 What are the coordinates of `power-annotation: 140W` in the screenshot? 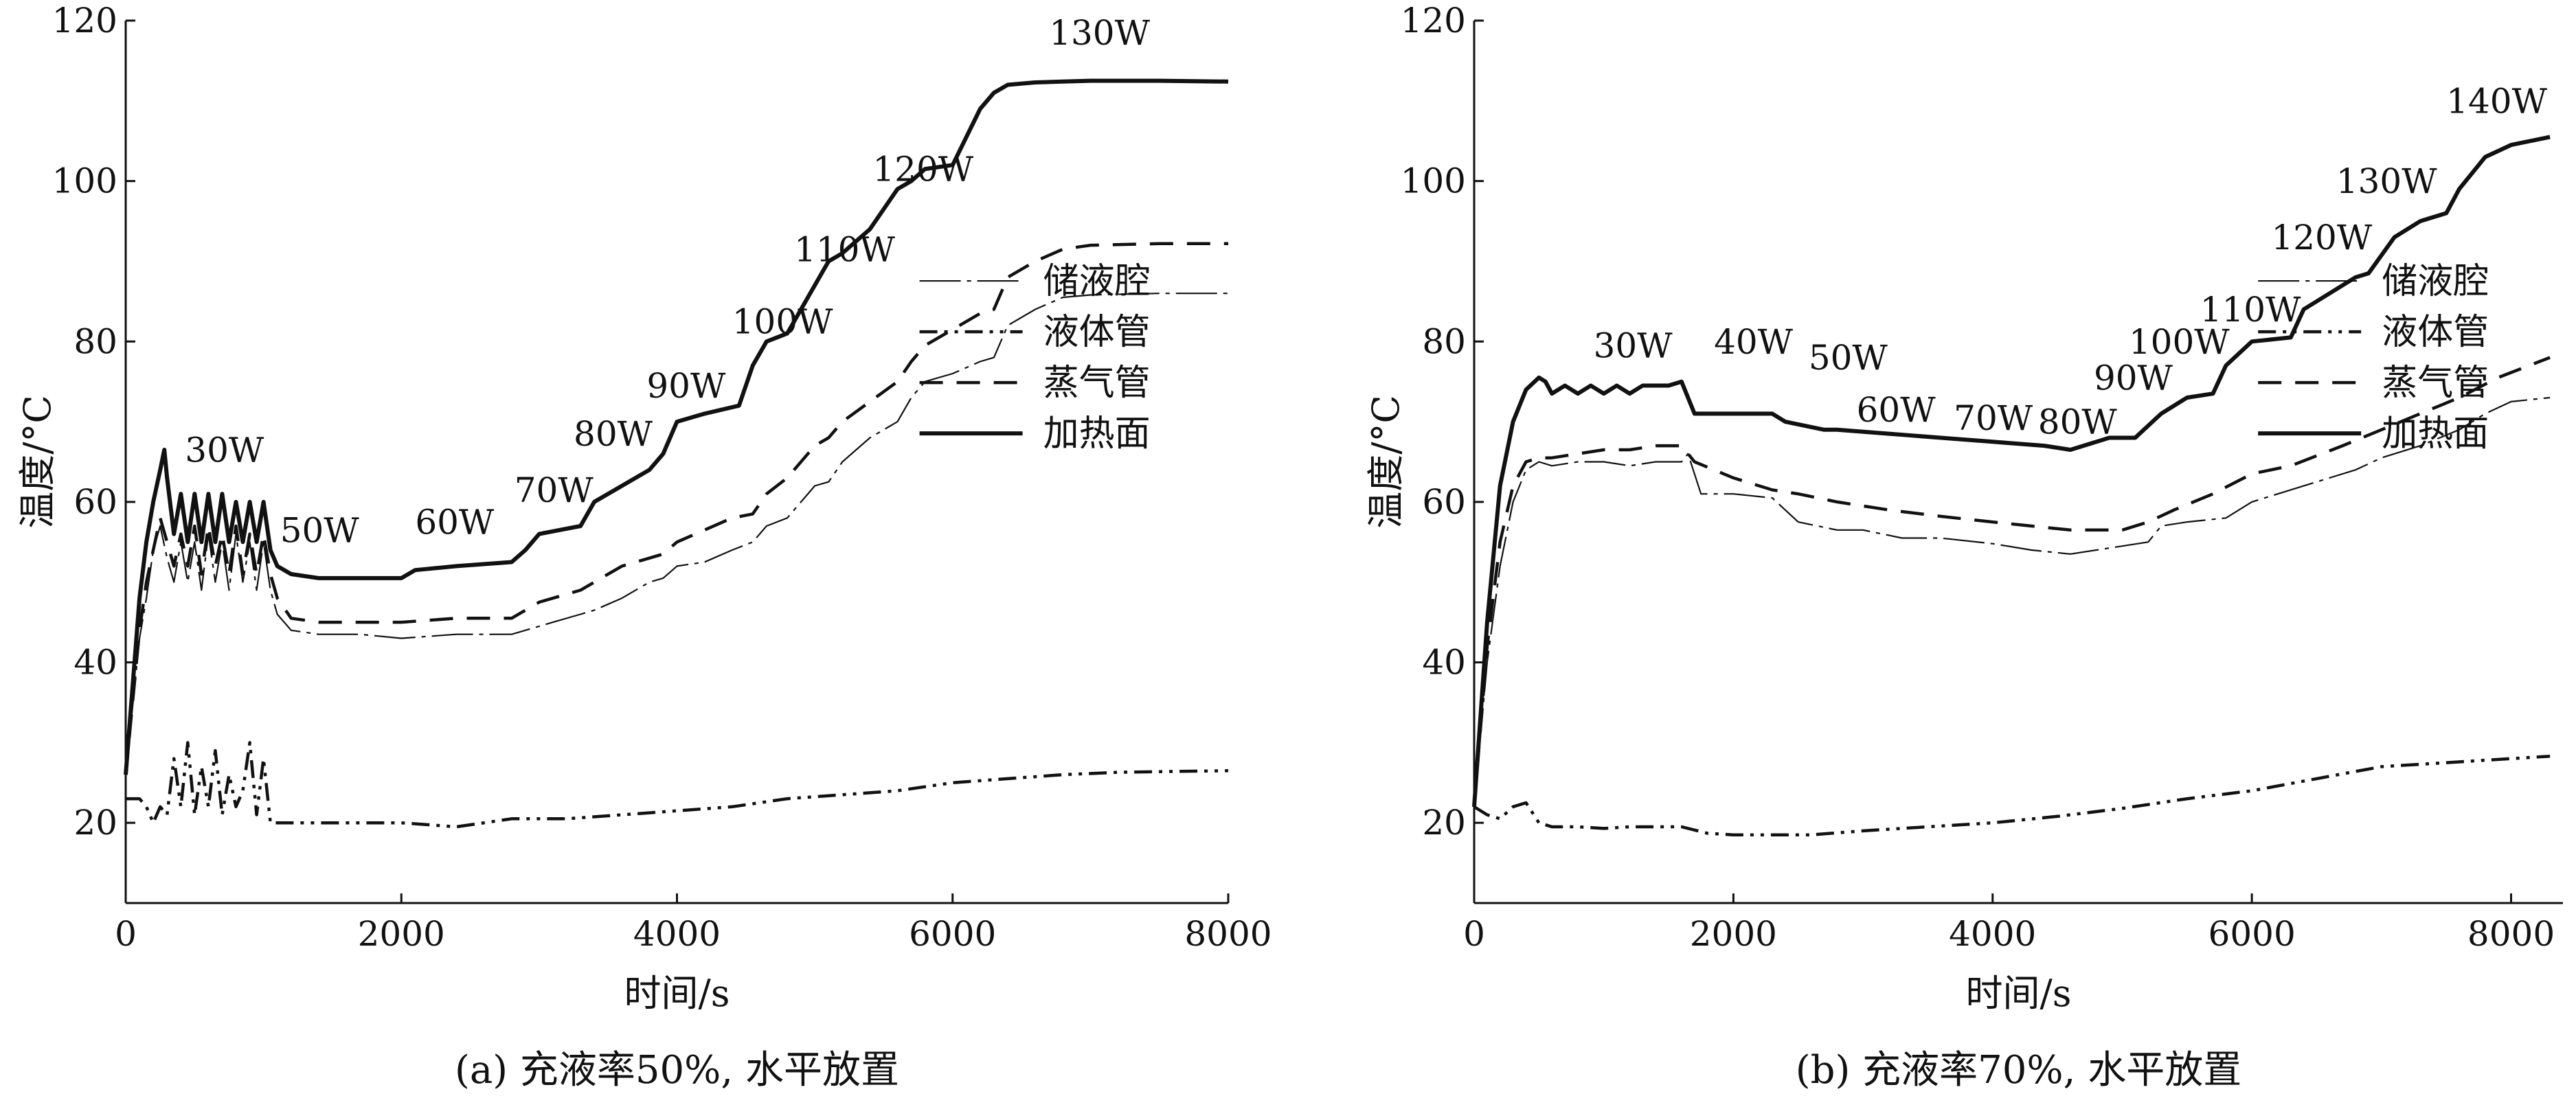 It's located at (2496, 101).